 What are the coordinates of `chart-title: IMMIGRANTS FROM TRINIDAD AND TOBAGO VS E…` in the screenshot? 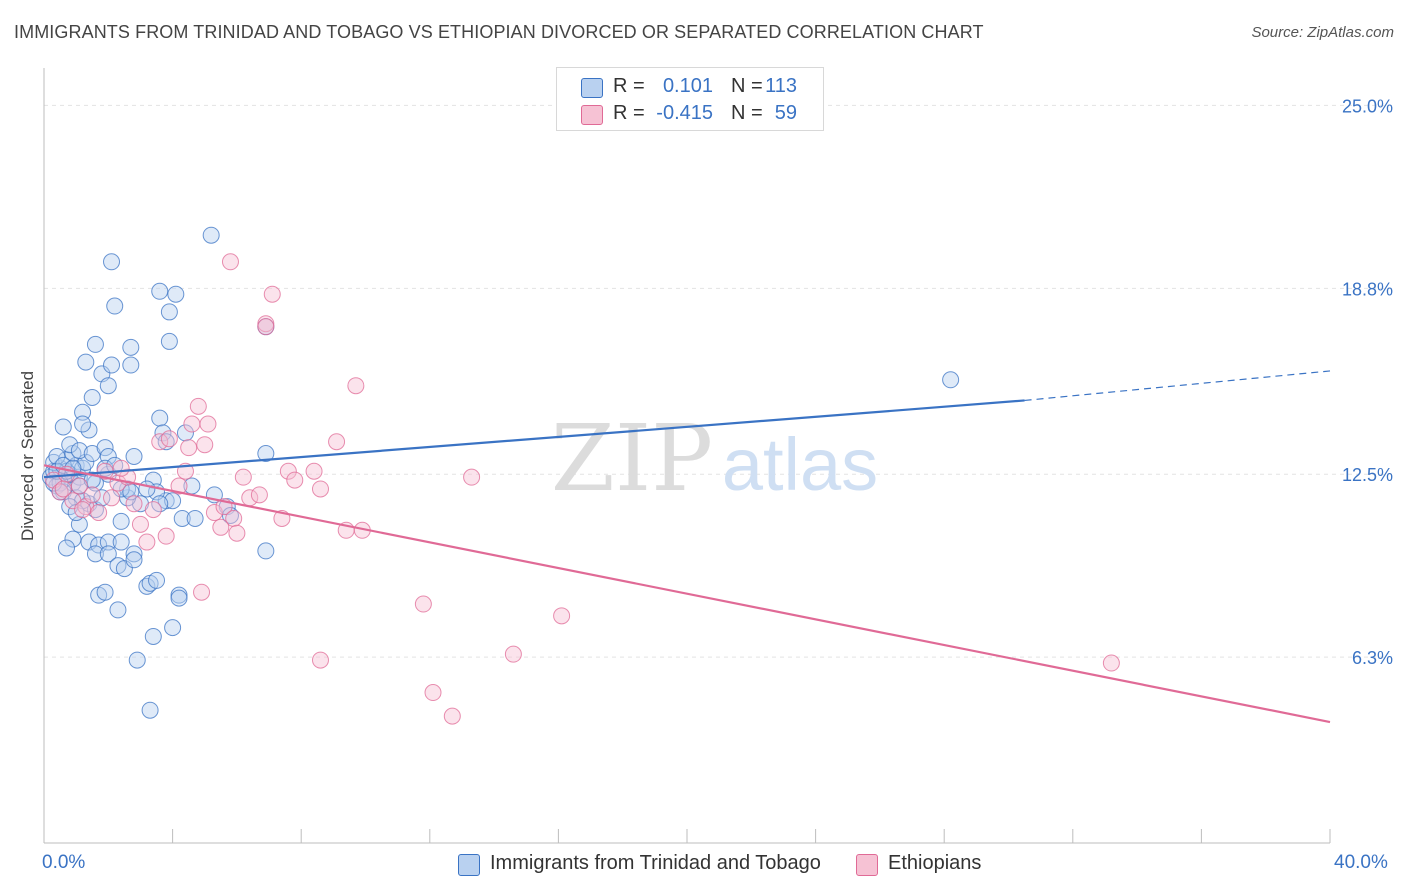 It's located at (499, 32).